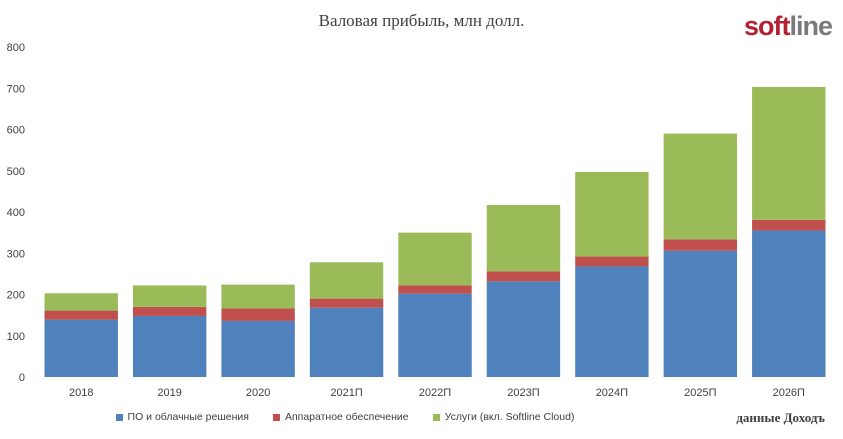  Describe the element at coordinates (16, 89) in the screenshot. I see `y-tick-label: 700` at that location.